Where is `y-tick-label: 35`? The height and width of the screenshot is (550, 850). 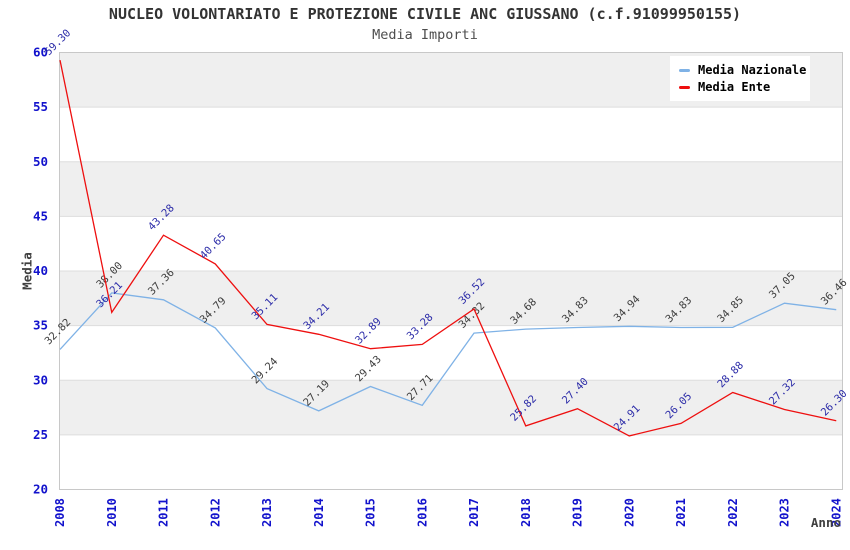 y-tick-label: 35 is located at coordinates (40, 325).